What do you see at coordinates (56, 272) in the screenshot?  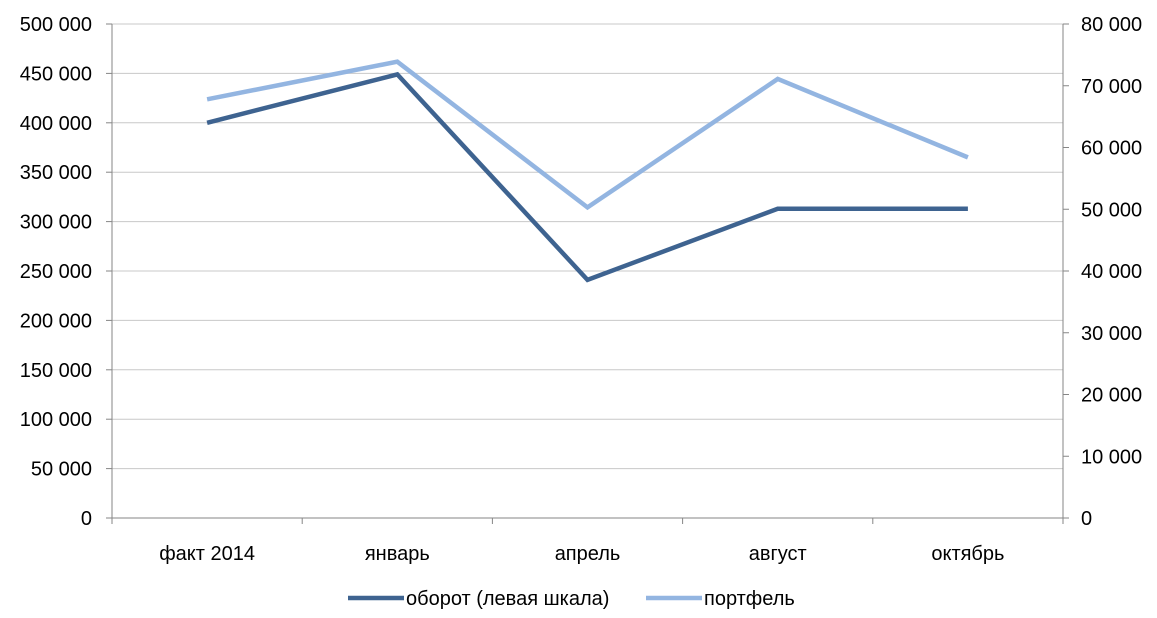 I see `left-tick-label: 250 000` at bounding box center [56, 272].